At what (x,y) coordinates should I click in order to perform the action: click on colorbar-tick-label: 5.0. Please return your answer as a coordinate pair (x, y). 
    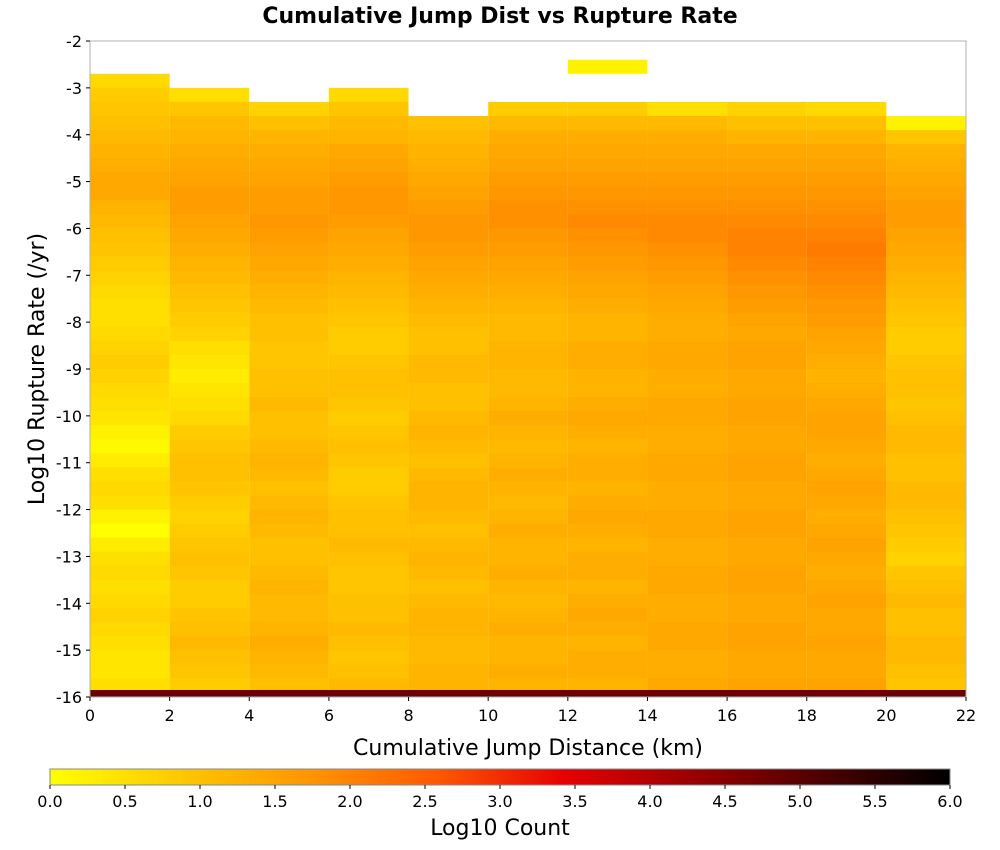
    Looking at the image, I should click on (799, 801).